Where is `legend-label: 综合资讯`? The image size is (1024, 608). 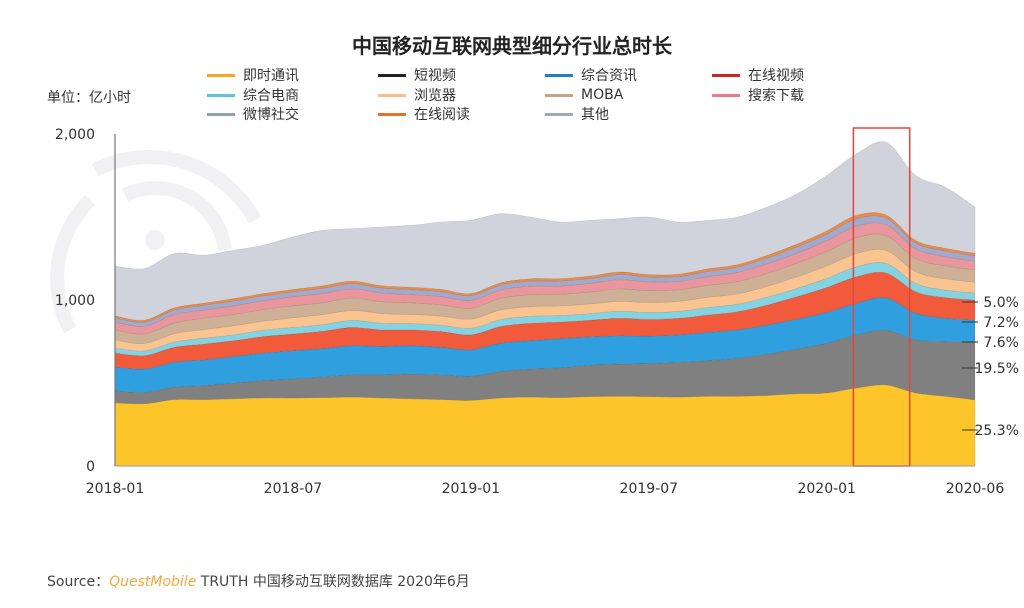
legend-label: 综合资讯 is located at coordinates (609, 76).